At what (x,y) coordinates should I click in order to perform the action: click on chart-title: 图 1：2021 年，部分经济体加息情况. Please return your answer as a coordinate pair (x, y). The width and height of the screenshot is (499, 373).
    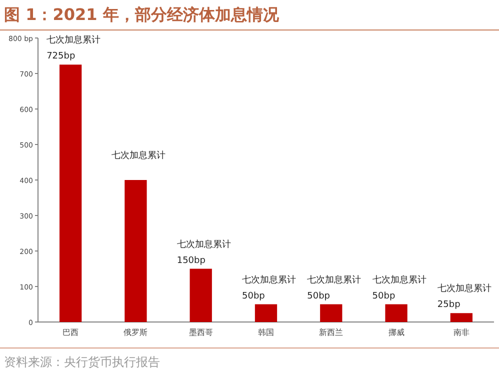
    Looking at the image, I should click on (142, 14).